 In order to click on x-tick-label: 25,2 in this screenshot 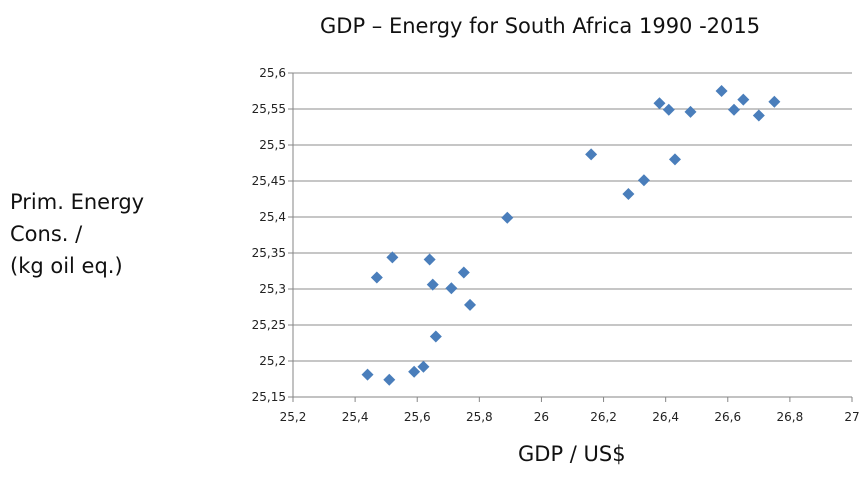, I will do `click(293, 417)`.